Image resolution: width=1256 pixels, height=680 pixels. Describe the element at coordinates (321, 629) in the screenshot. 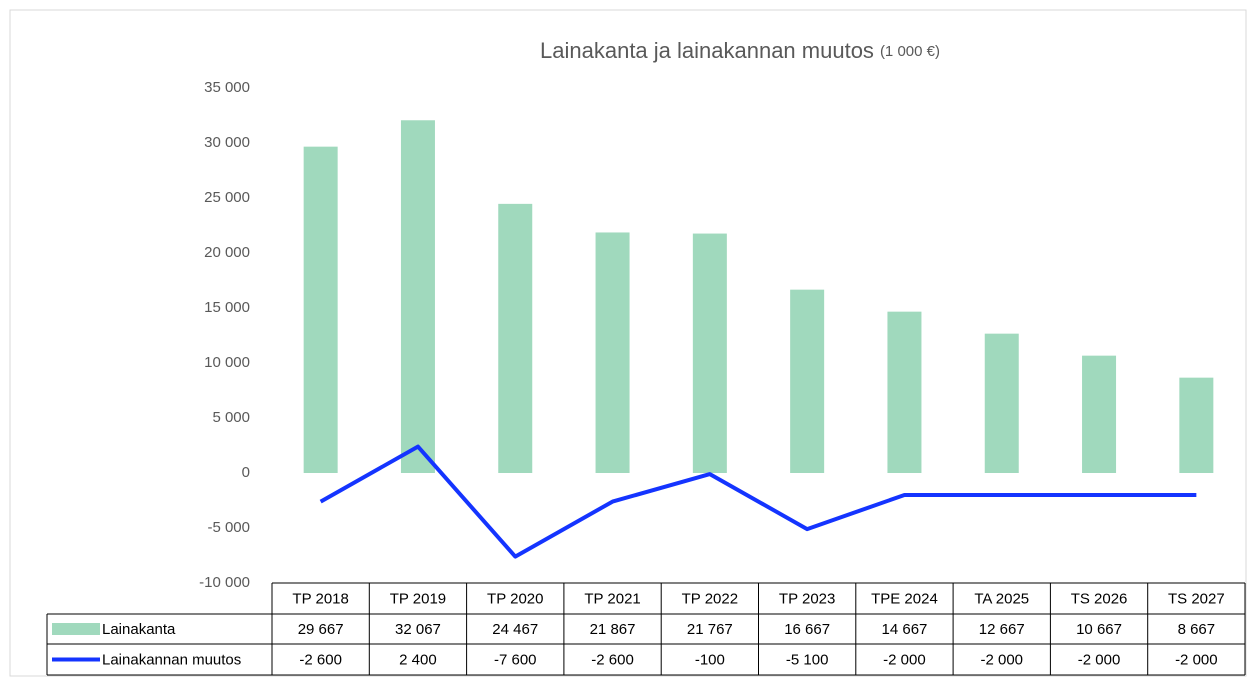

I see `data-label: 29 667` at that location.